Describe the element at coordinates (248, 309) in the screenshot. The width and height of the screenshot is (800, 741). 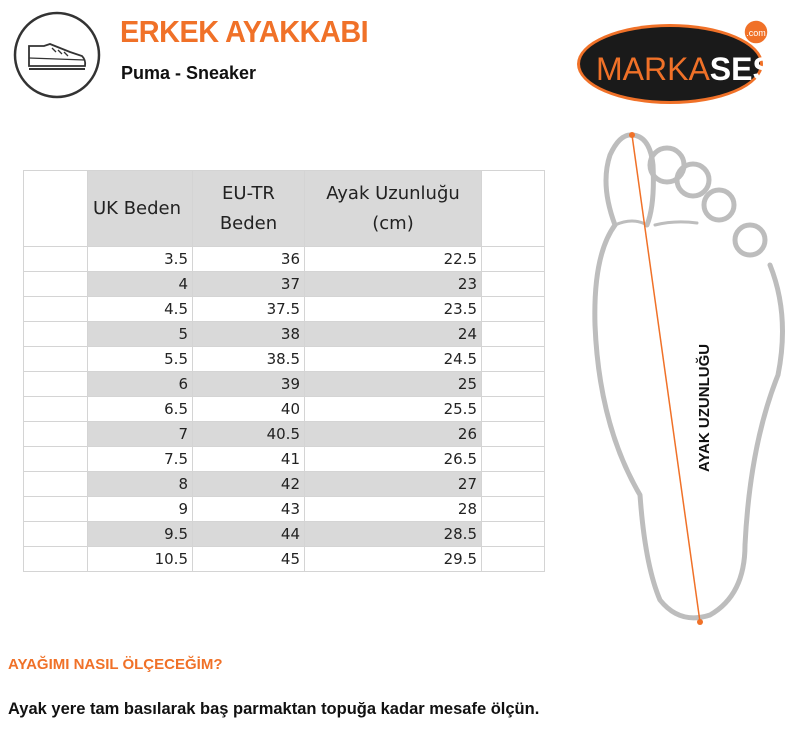
I see `cell-eu-size: 37.5` at that location.